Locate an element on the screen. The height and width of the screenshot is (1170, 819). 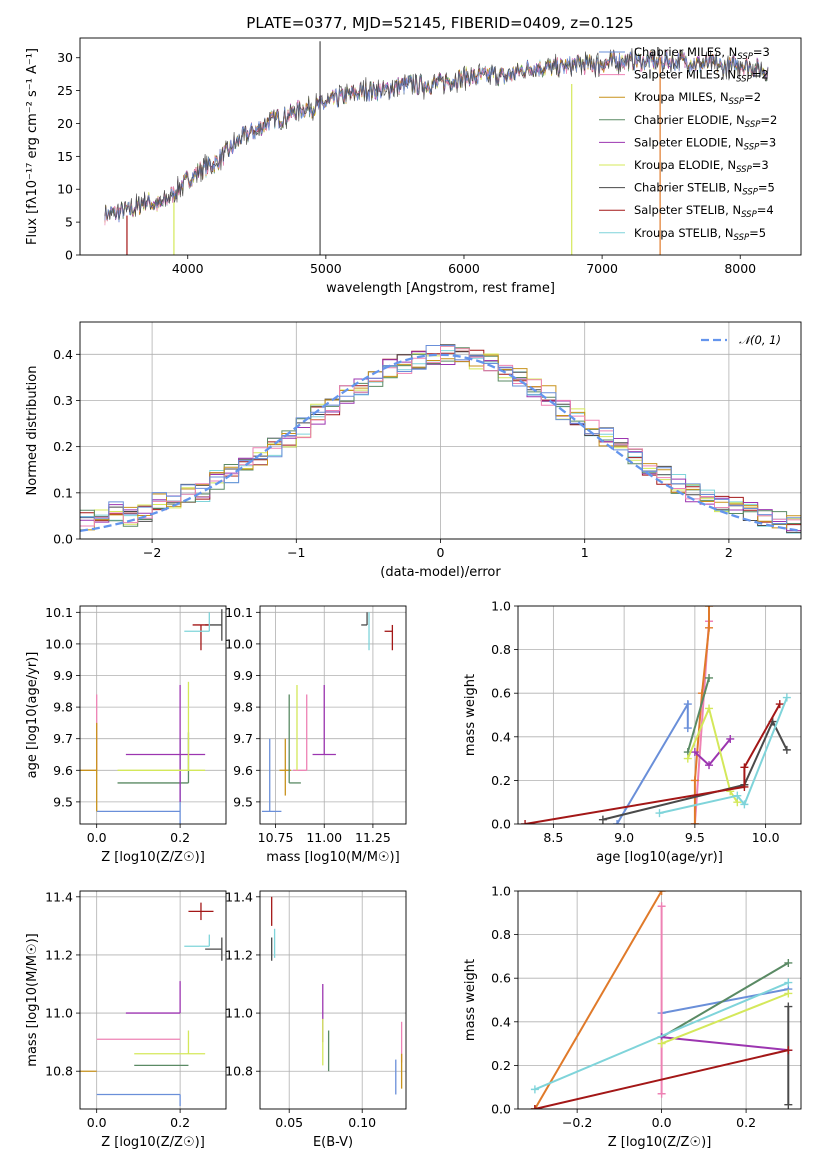
y-axis-label: mass weight is located at coordinates (470, 715).